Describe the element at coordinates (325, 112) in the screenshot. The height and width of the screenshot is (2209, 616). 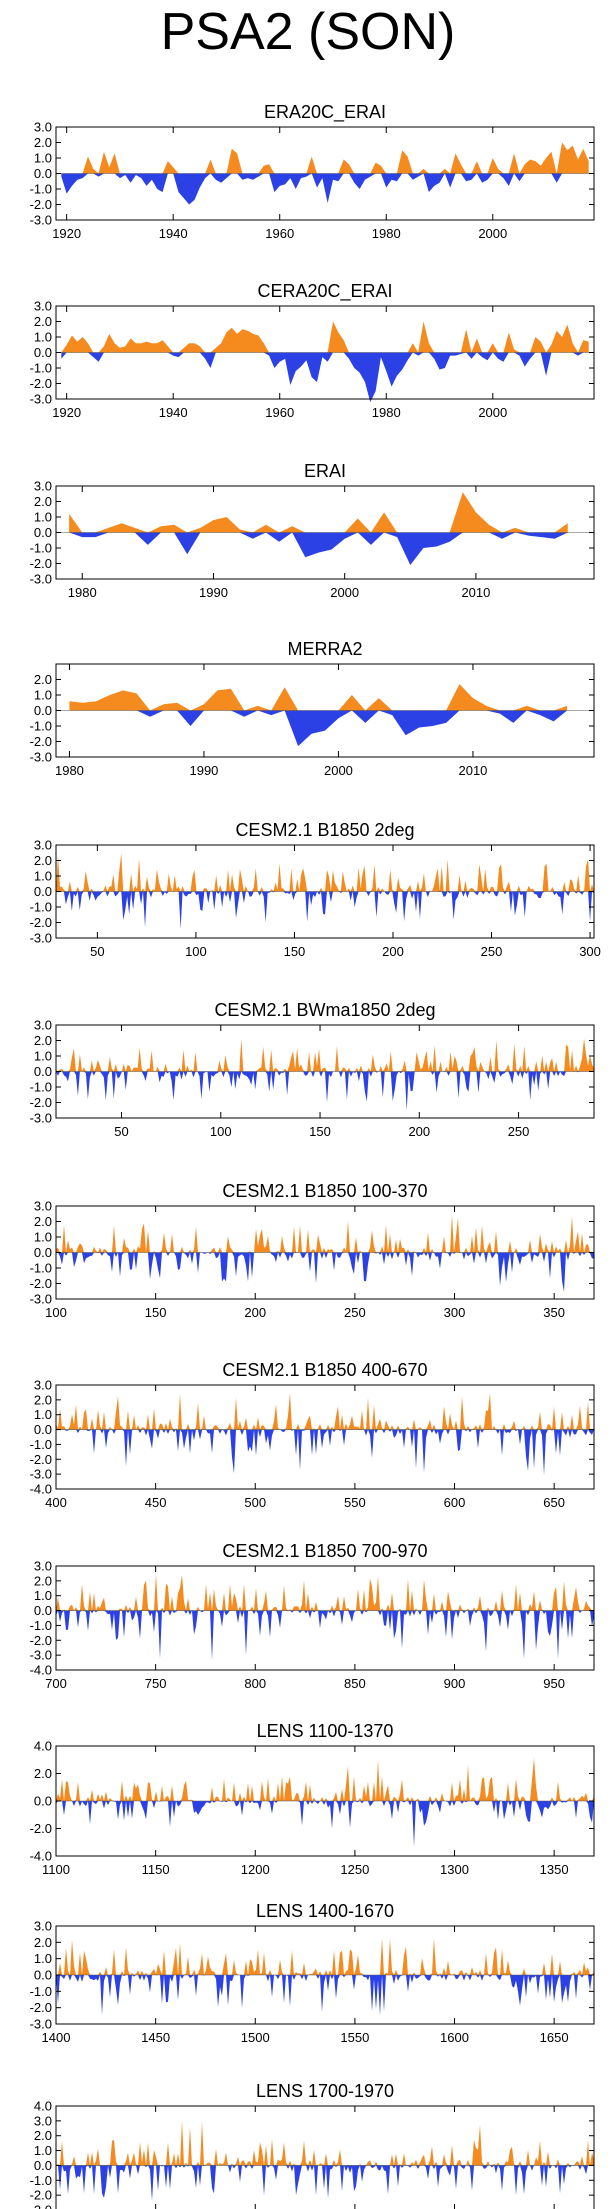
I see `chart-title: ERA20C_ERAI` at that location.